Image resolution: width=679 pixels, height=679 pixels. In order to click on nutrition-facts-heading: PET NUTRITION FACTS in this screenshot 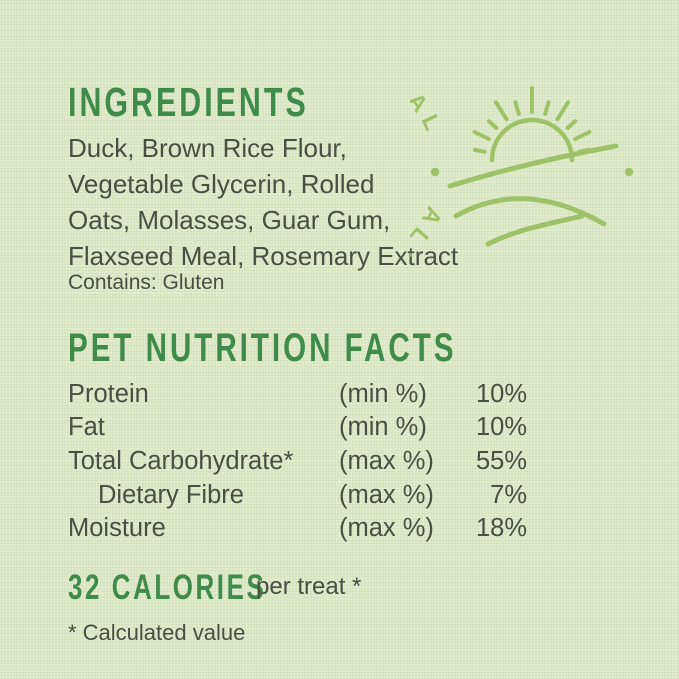, I will do `click(262, 348)`.